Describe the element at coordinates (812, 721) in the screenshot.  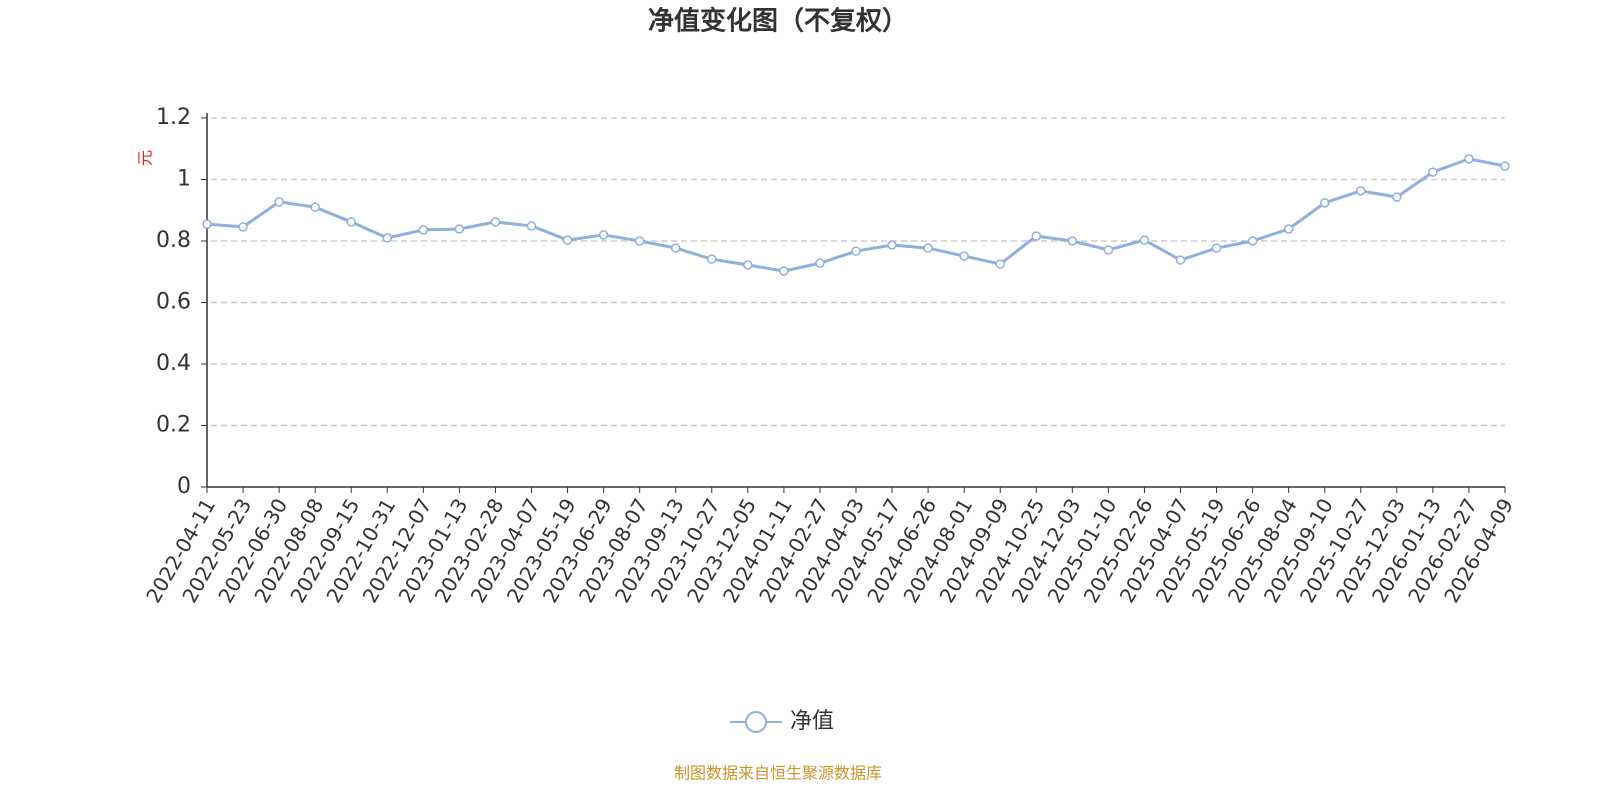
I see `legend-label: 净值` at that location.